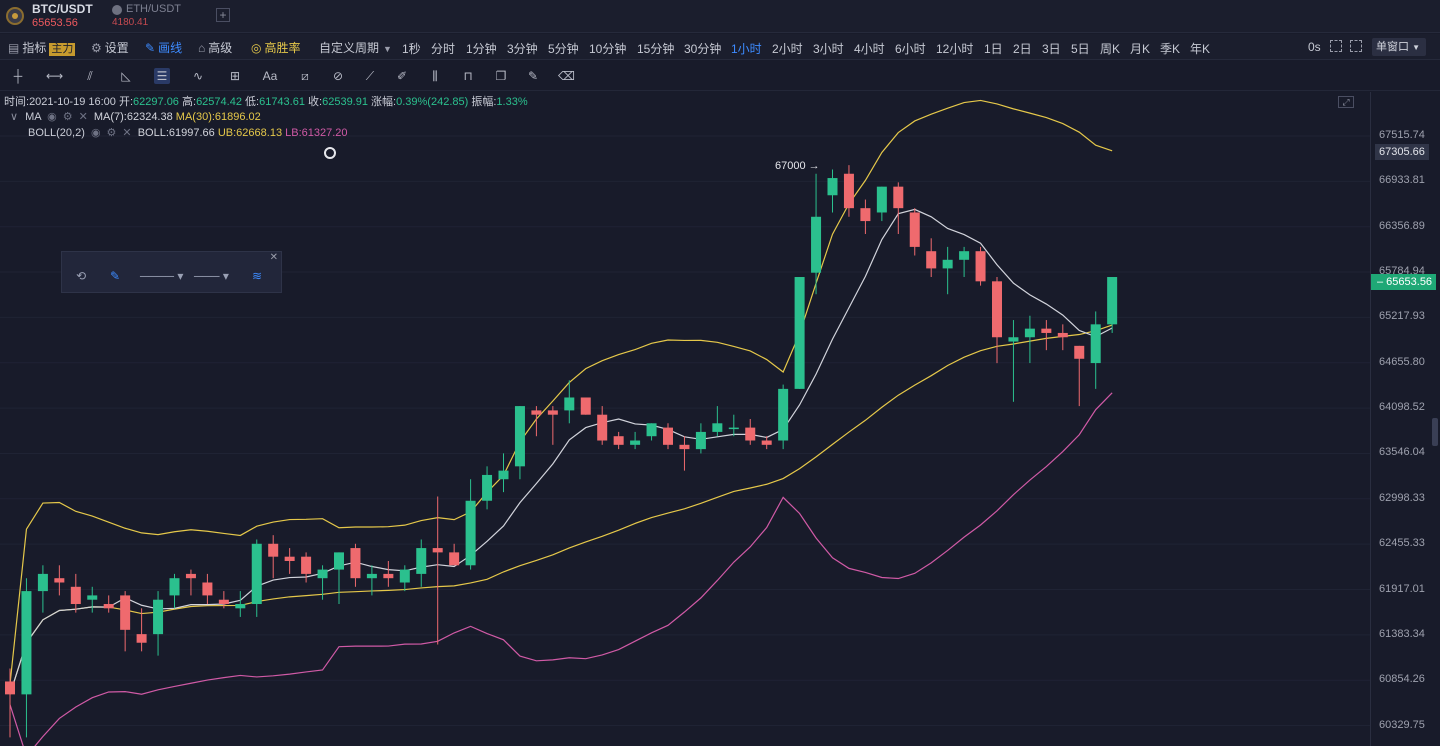 Image resolution: width=1440 pixels, height=746 pixels. I want to click on brush-icon: ✐, so click(402, 76).